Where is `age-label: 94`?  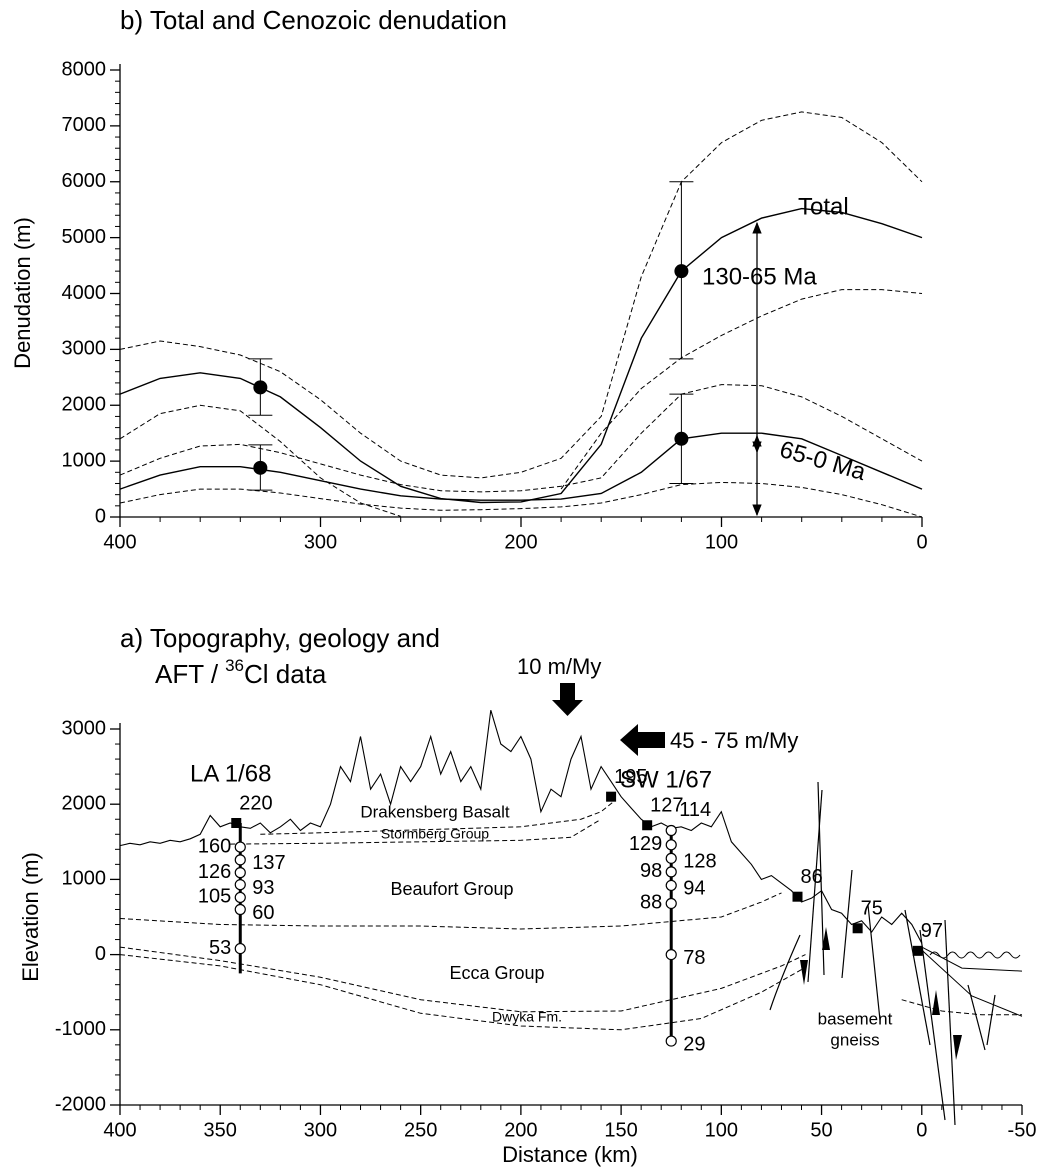 age-label: 94 is located at coordinates (694, 889).